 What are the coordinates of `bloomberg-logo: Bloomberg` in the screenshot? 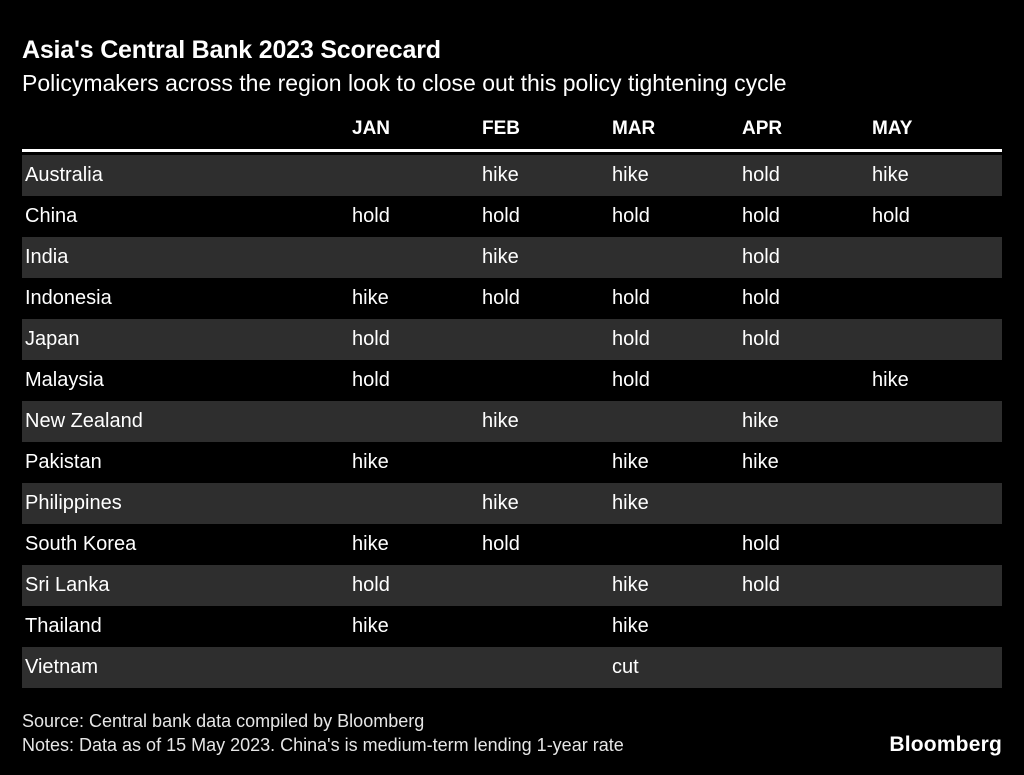 It's located at (945, 744).